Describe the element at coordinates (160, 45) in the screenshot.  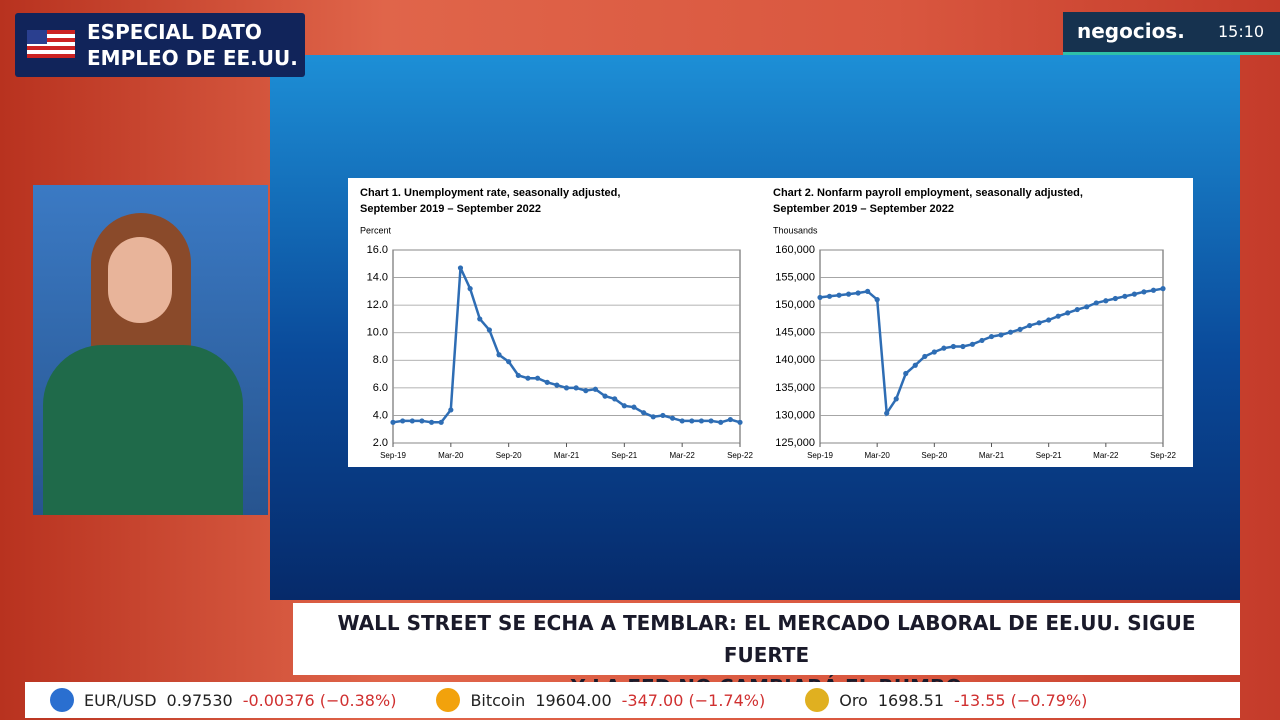
I see `header-box: ESPECIAL DATO EMPLEO DE EE.UU.` at that location.